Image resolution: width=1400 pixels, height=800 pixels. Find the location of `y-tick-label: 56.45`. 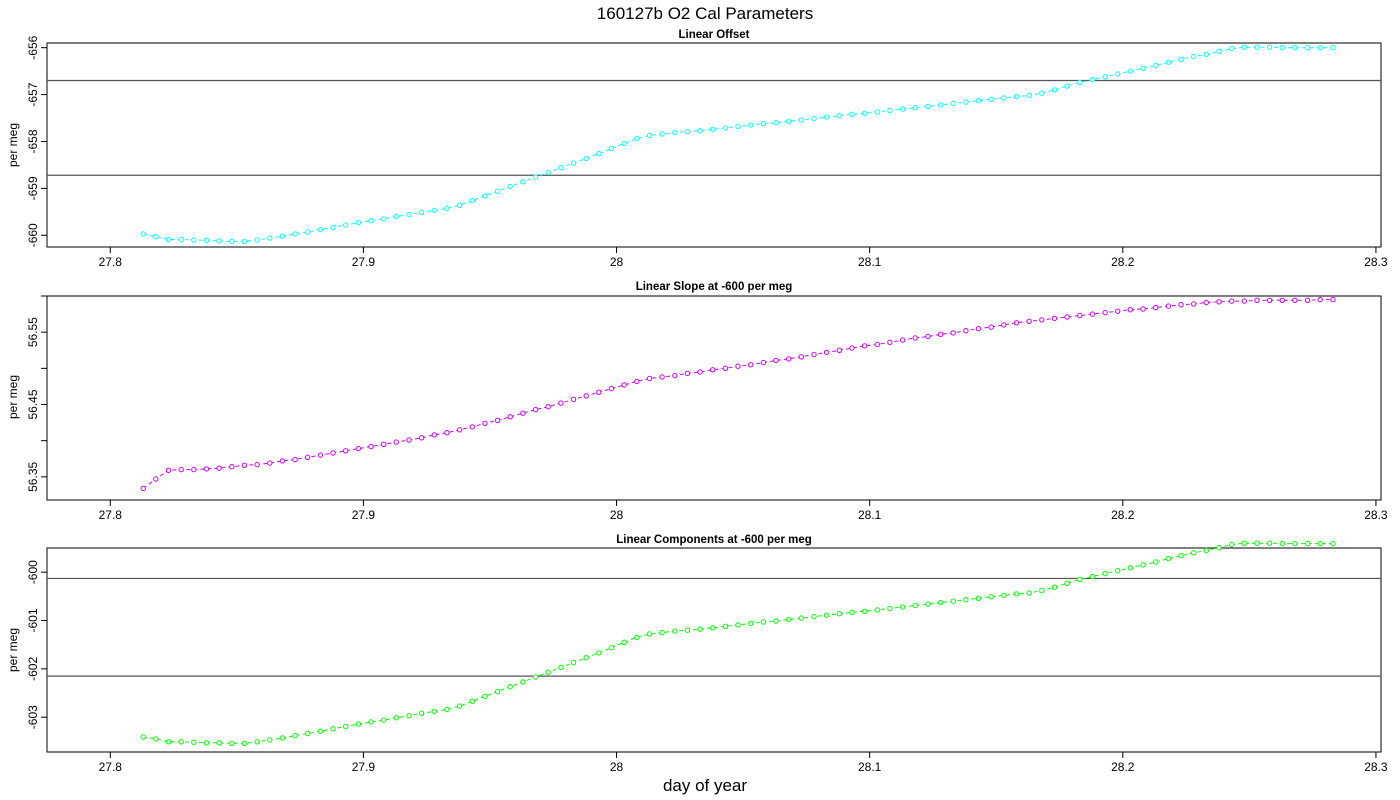

y-tick-label: 56.45 is located at coordinates (33, 404).